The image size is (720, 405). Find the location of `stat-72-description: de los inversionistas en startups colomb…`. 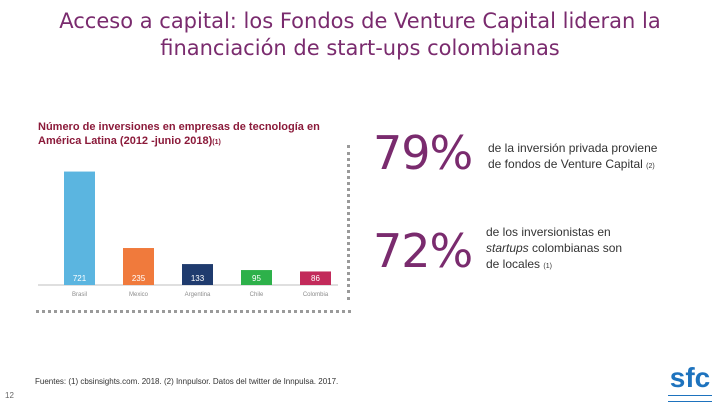

stat-72-description: de los inversionistas en startups colomb… is located at coordinates (554, 249).